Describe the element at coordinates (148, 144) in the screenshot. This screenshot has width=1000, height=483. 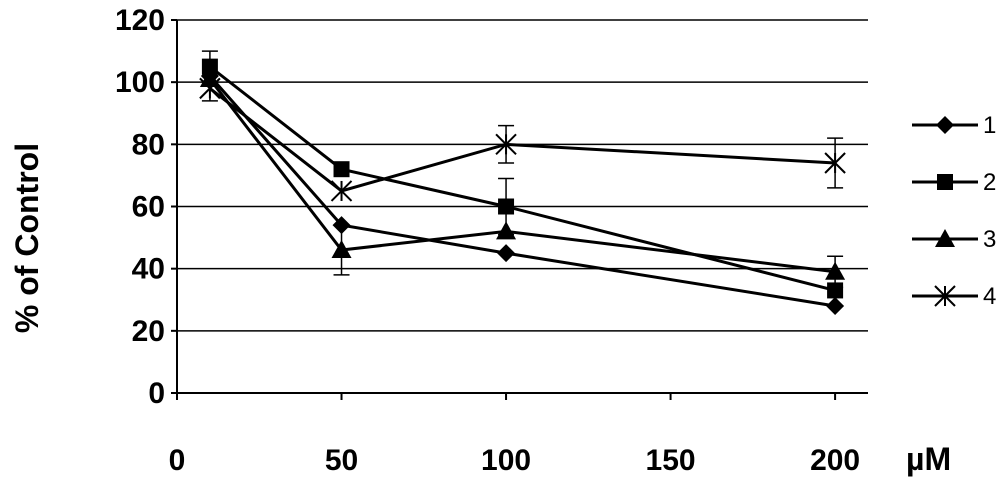
I see `y-tick-label: 80` at that location.